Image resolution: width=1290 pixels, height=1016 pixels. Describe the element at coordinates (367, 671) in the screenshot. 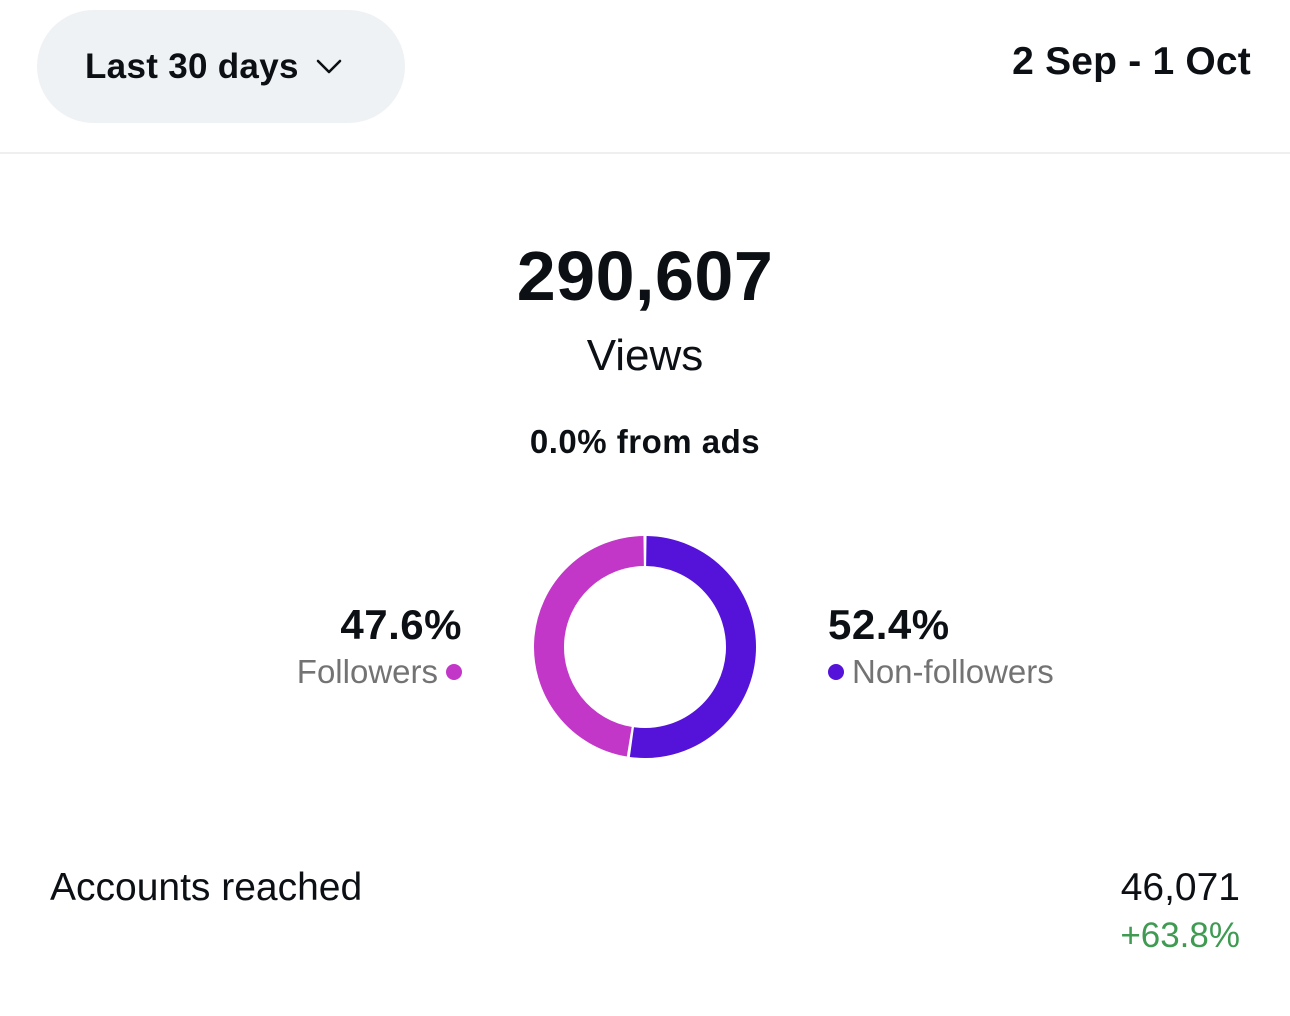

I see `followers-label: Followers` at that location.